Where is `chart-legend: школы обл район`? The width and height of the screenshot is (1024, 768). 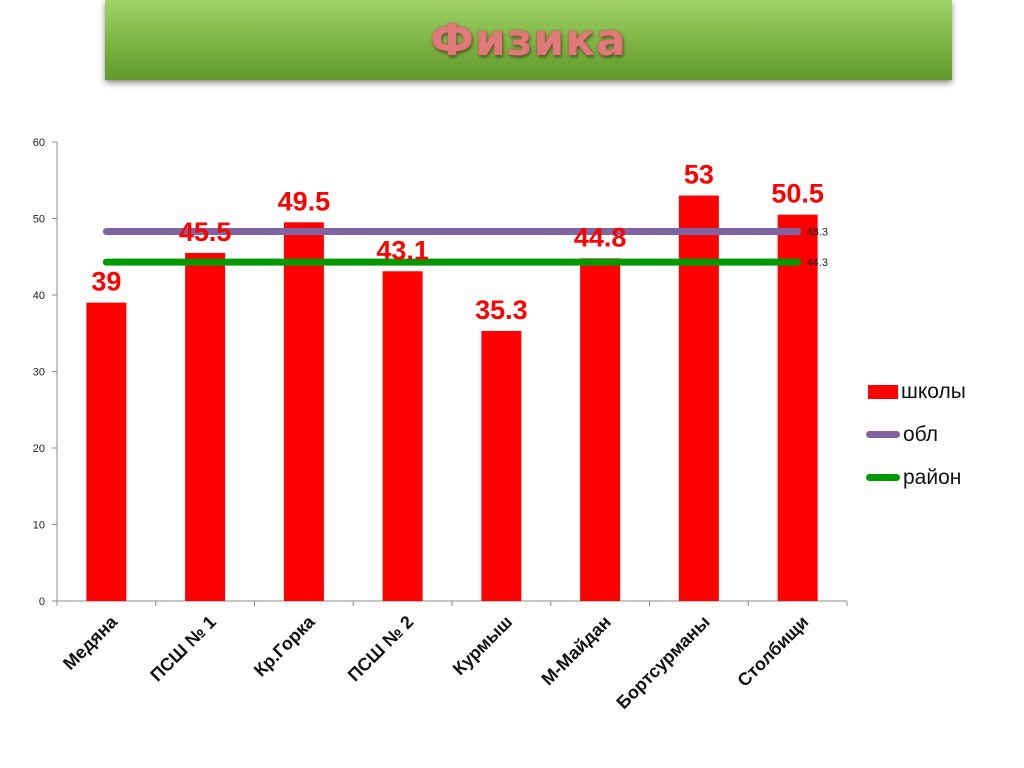
chart-legend: школы обл район is located at coordinates (937, 434).